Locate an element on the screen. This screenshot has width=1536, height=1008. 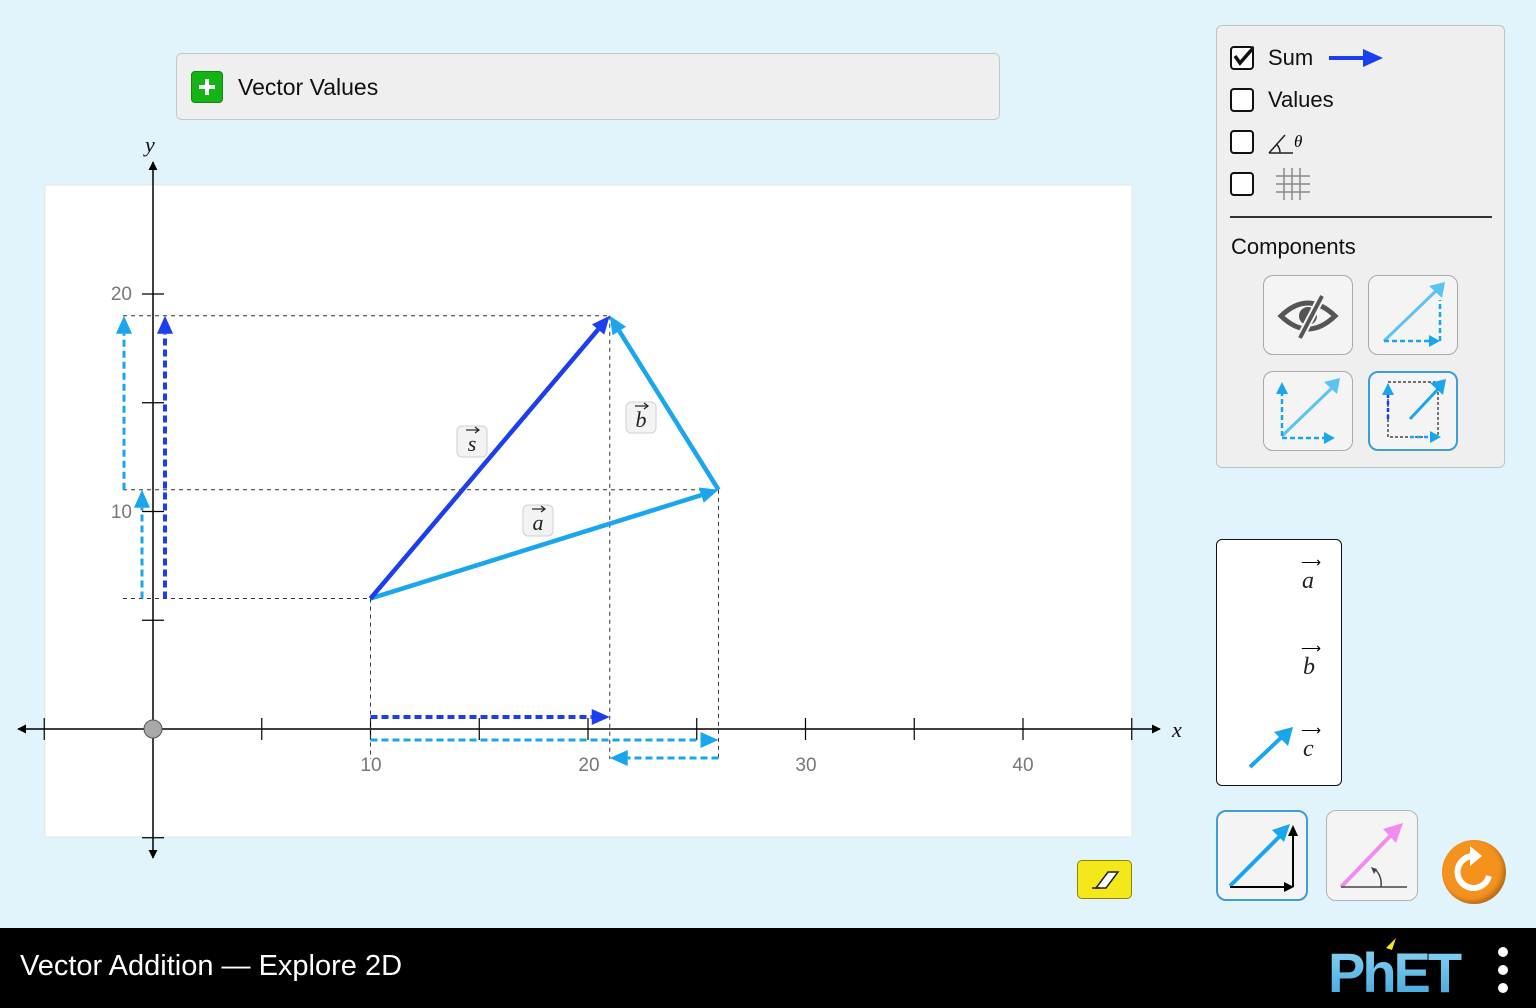
vector-label-symbol: s is located at coordinates (472, 443).